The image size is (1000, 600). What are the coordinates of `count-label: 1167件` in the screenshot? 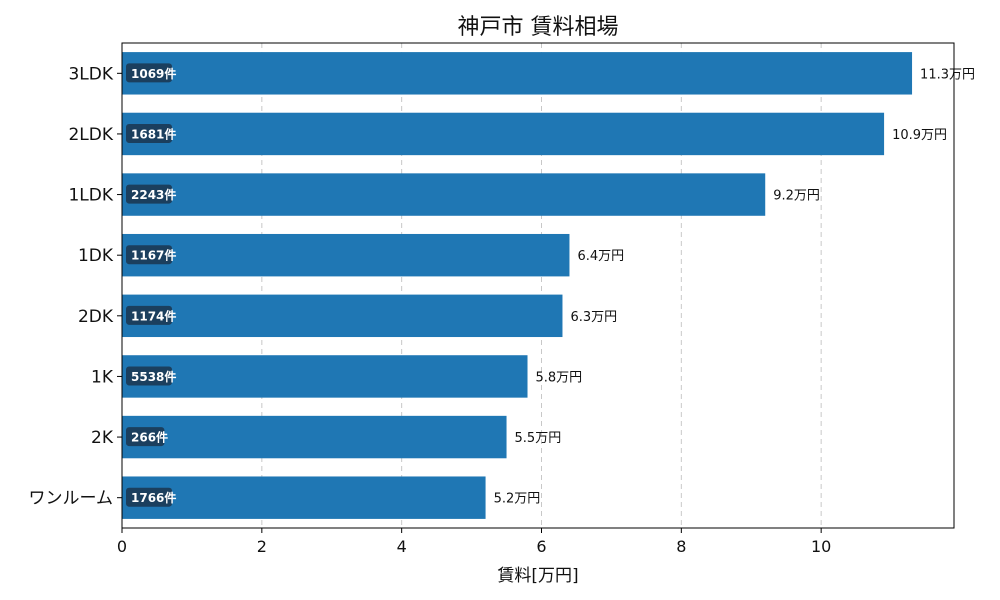 It's located at (153, 255).